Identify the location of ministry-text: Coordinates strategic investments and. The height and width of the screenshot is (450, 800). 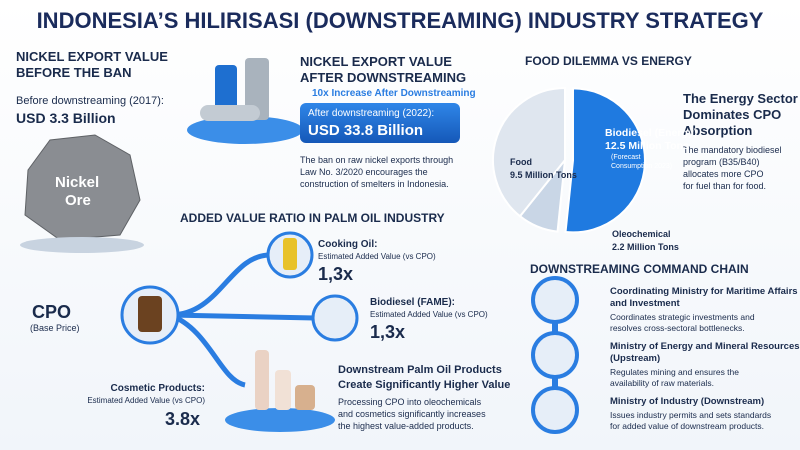
(682, 317).